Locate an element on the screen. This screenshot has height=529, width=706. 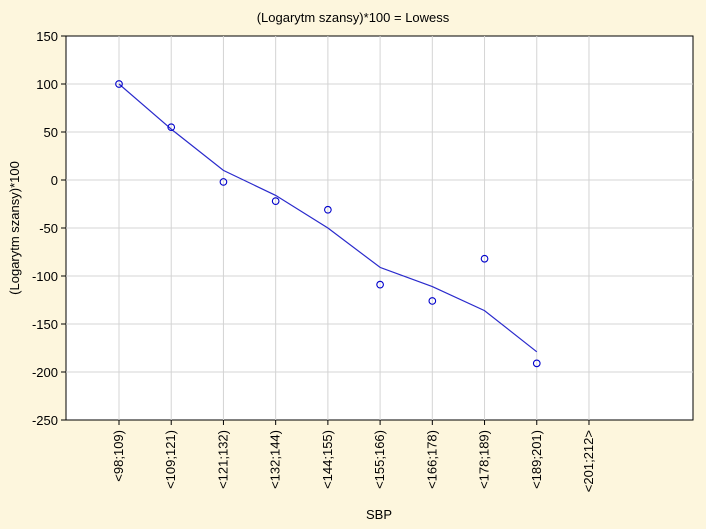
x-tick-label: <178;189) is located at coordinates (484, 459).